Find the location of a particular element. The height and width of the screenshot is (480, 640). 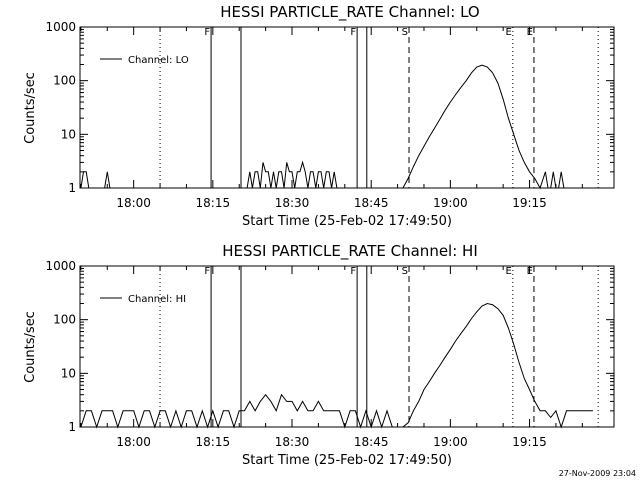

chart-title-lo: HESSI PARTICLE_RATE Channel: LO is located at coordinates (349, 12).